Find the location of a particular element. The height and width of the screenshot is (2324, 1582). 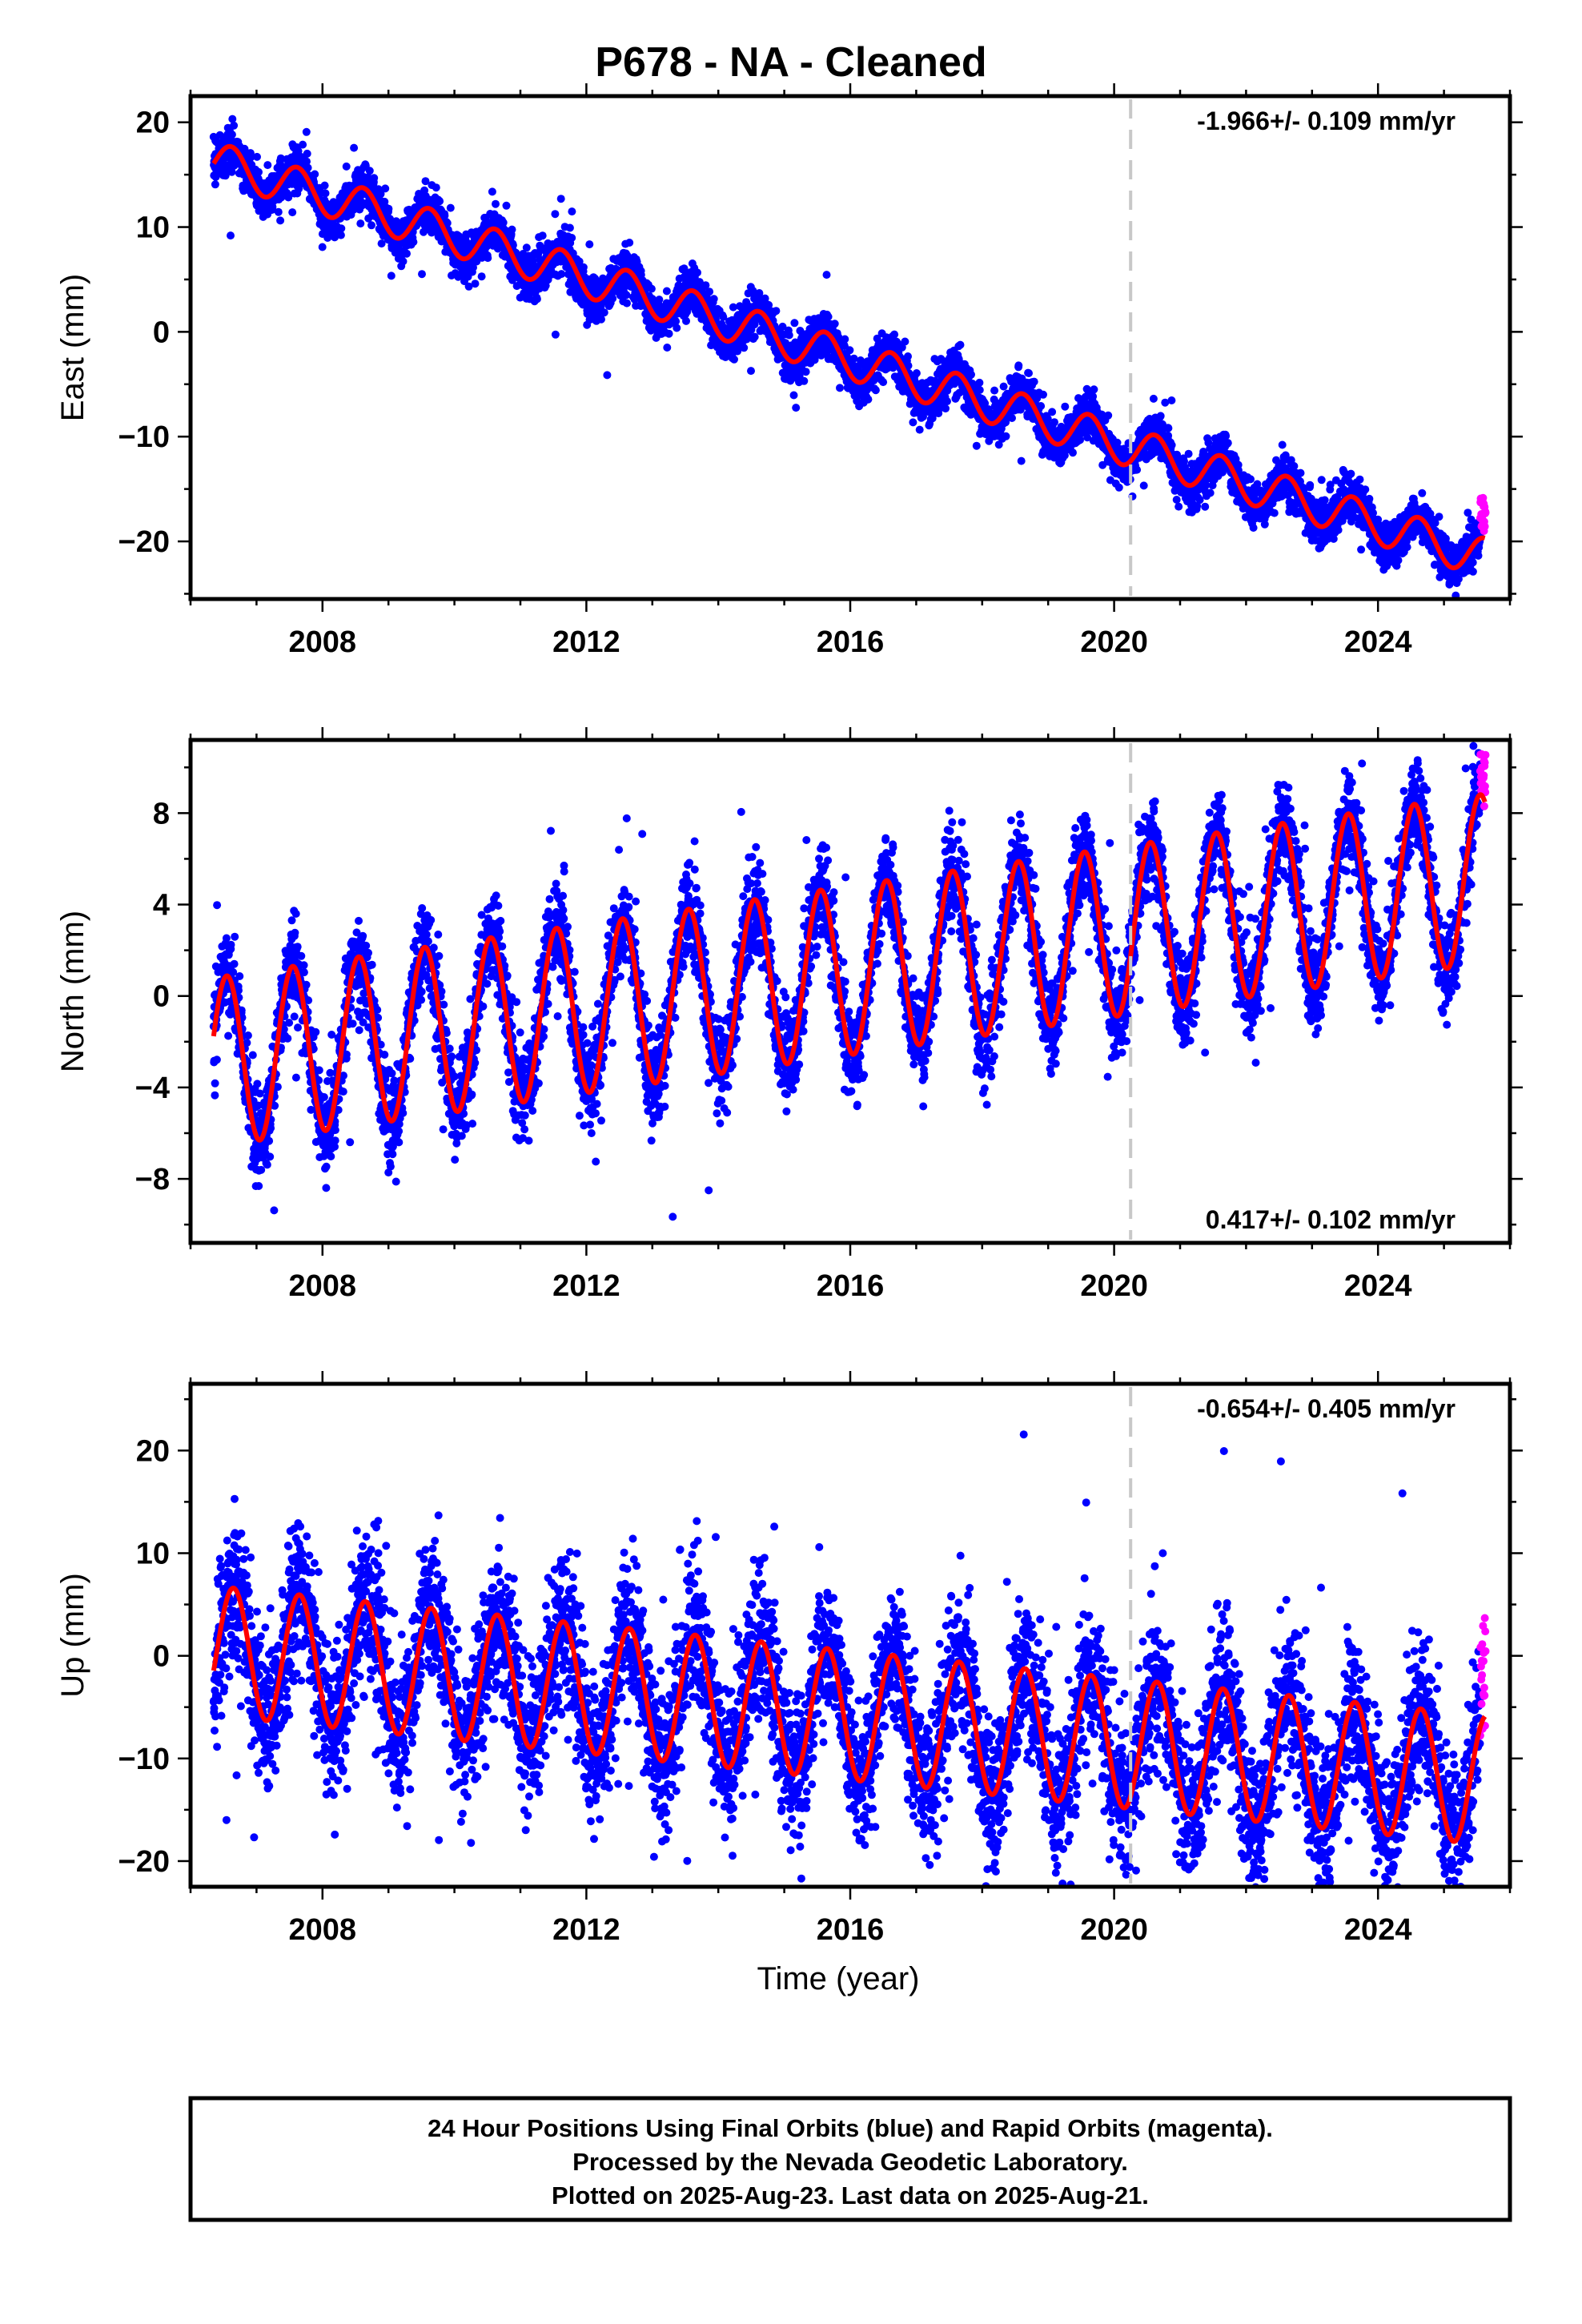

figure-title: P678 - NA - Cleaned is located at coordinates (791, 62).